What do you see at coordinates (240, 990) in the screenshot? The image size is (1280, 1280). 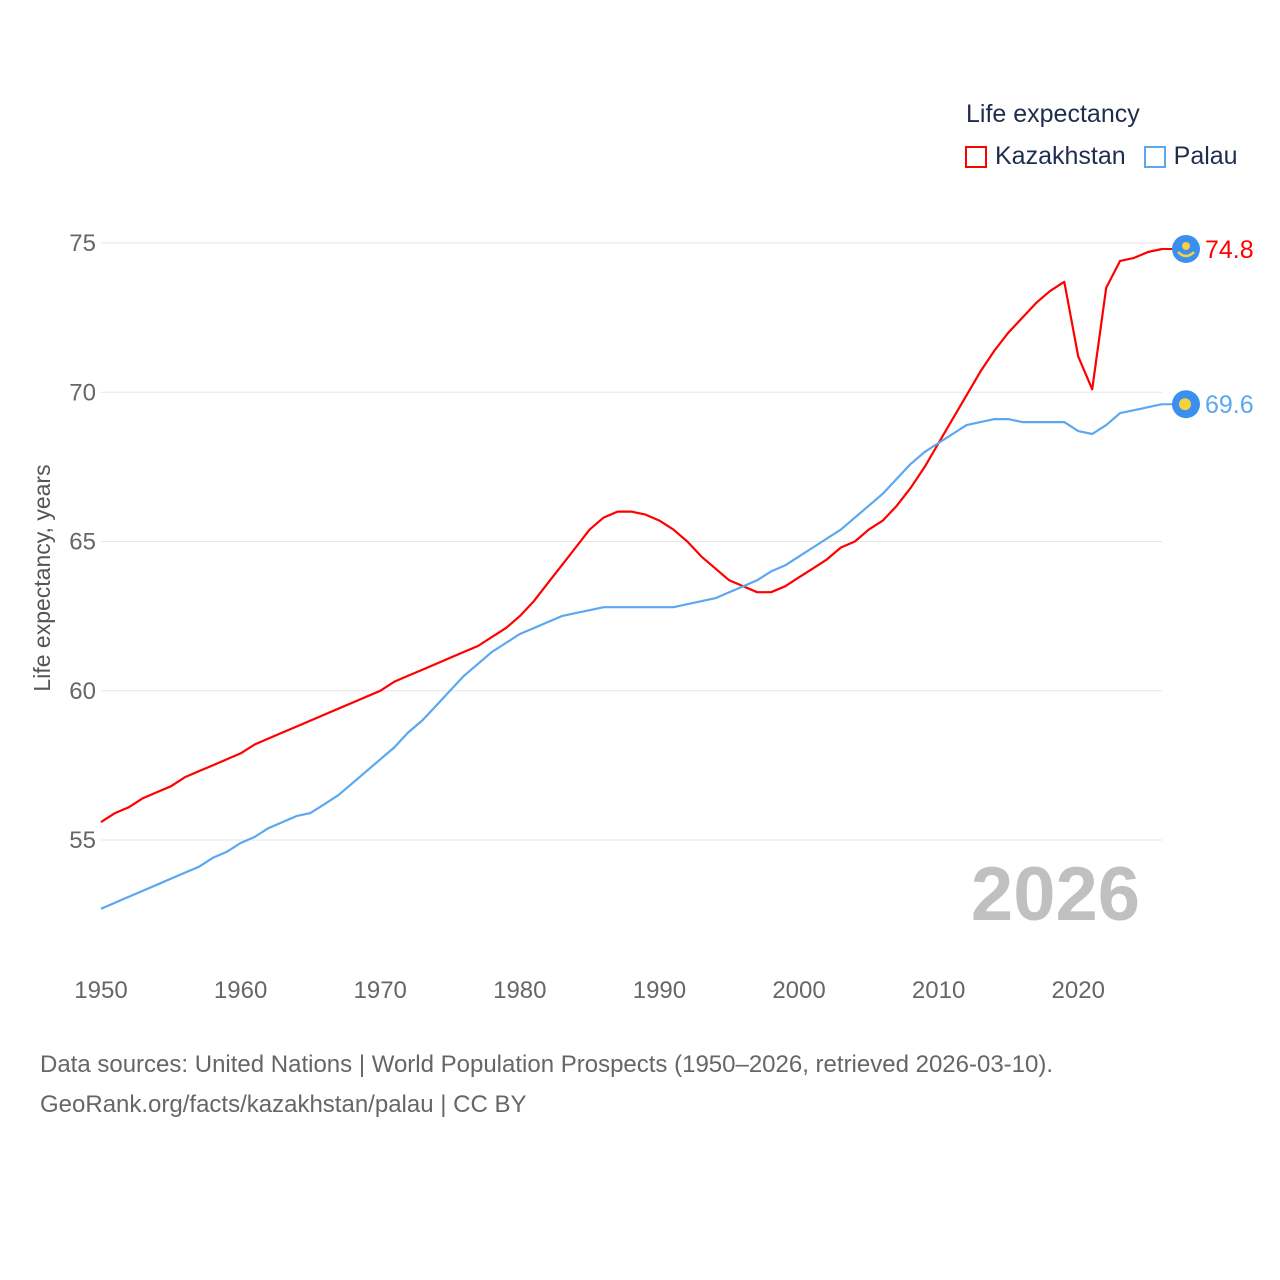 I see `x-tick-label: 1960` at bounding box center [240, 990].